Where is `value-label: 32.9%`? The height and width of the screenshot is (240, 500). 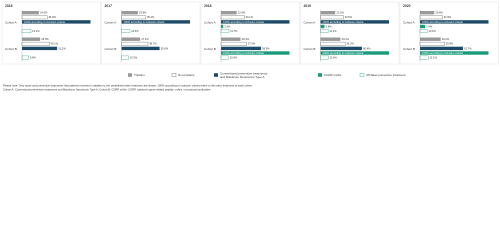
value-label: 32.9% is located at coordinates (448, 17).